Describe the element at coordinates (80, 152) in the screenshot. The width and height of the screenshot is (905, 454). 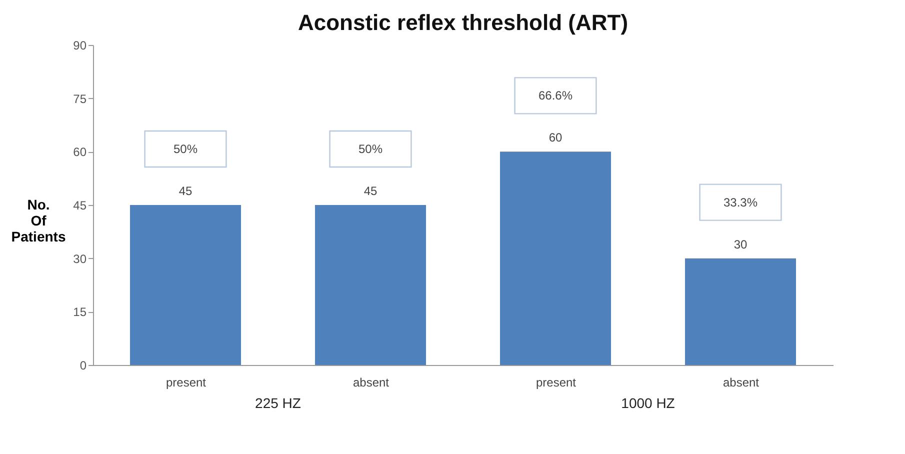
I see `y-tick-label: 60` at that location.